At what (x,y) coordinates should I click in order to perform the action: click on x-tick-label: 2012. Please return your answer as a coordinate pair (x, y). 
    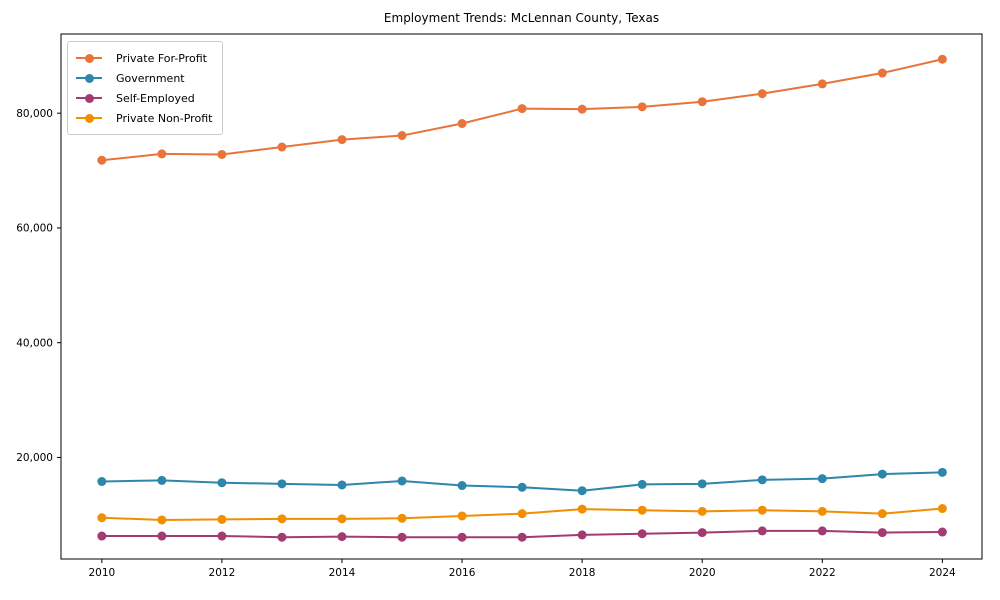
    Looking at the image, I should click on (222, 573).